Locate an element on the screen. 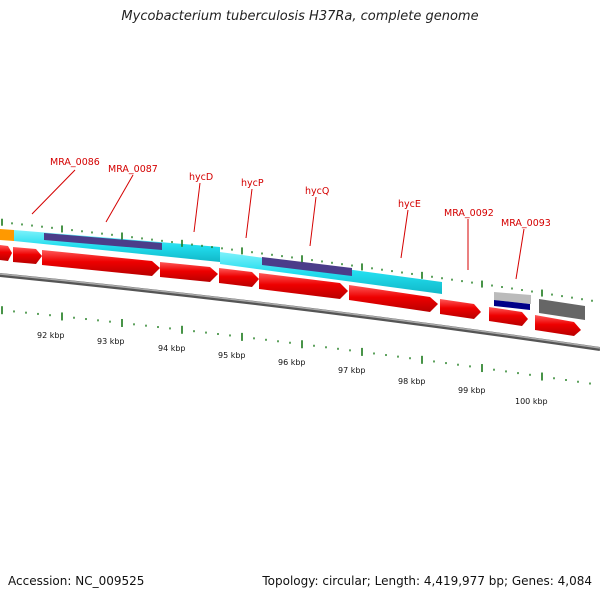 This screenshot has width=600, height=600. scale-label-95: 95 kbp is located at coordinates (232, 355).